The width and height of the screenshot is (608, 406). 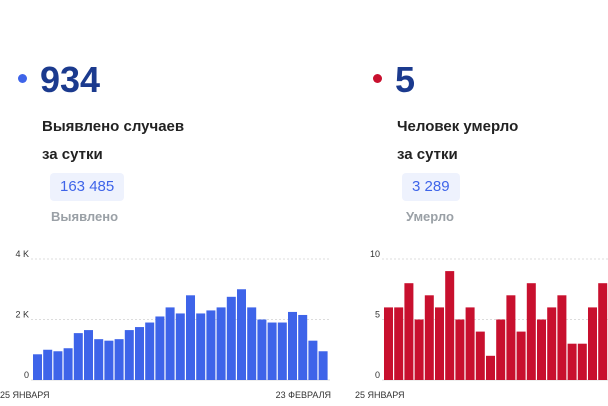 What do you see at coordinates (405, 79) in the screenshot?
I see `deaths-today-value: 5` at bounding box center [405, 79].